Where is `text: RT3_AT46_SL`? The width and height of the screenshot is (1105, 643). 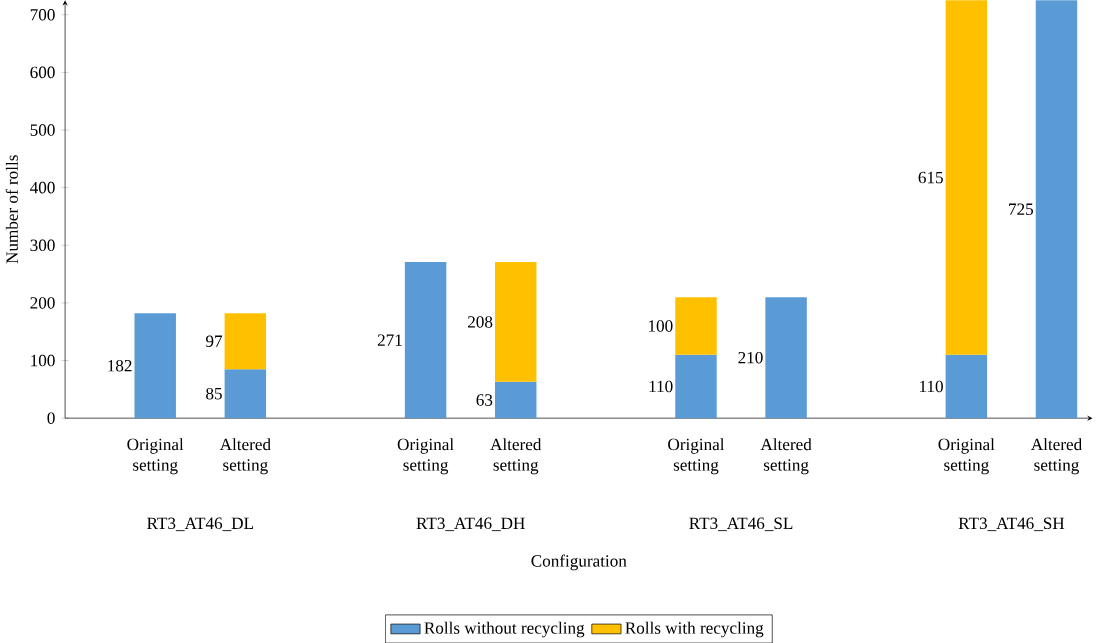 text: RT3_AT46_SL is located at coordinates (741, 524).